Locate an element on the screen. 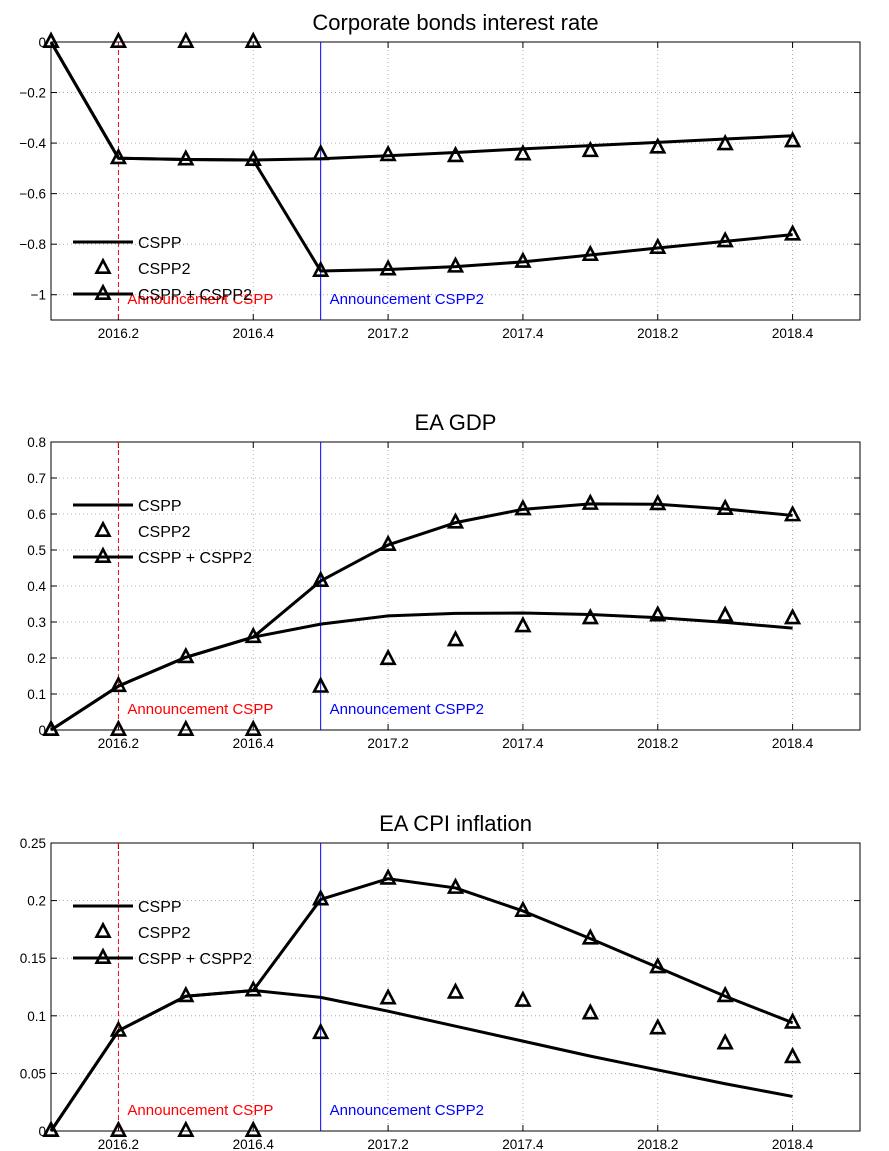 The height and width of the screenshot is (1151, 889). y-tick-label: 0.05 is located at coordinates (33, 1073).